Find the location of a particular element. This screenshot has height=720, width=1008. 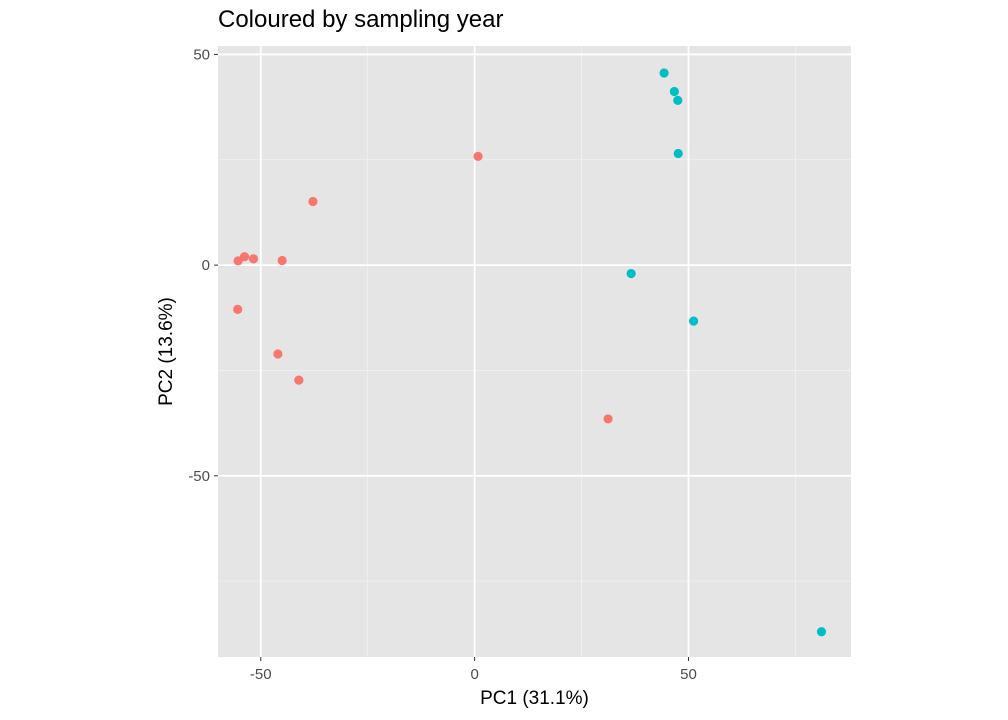

chart-title: Coloured by sampling year is located at coordinates (361, 19).